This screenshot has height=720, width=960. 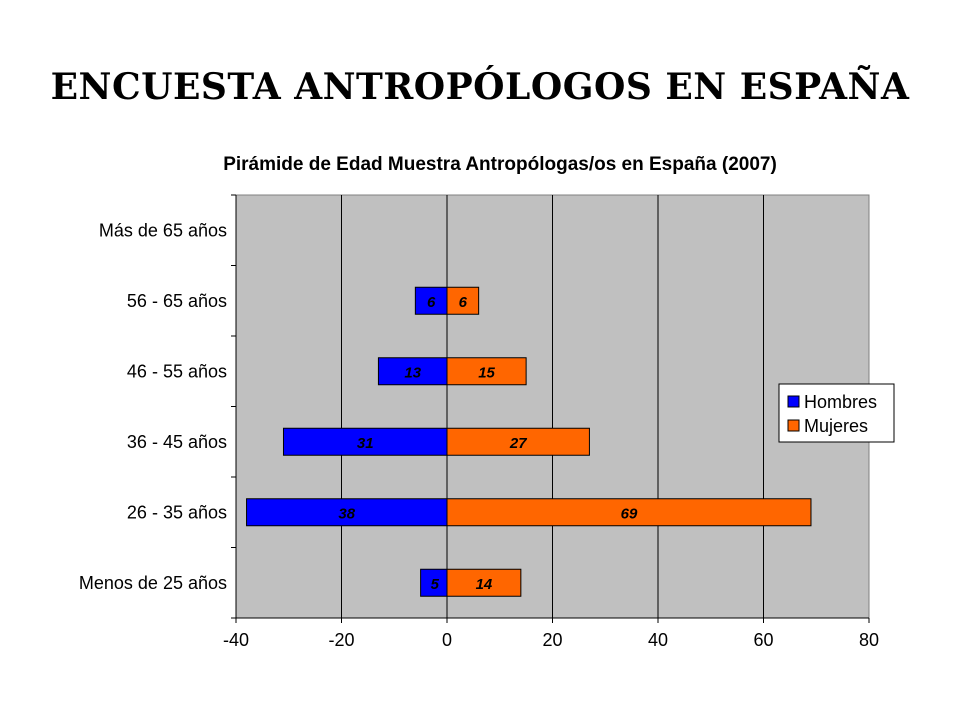 I want to click on x-tick-label-4: 40, so click(x=658, y=640).